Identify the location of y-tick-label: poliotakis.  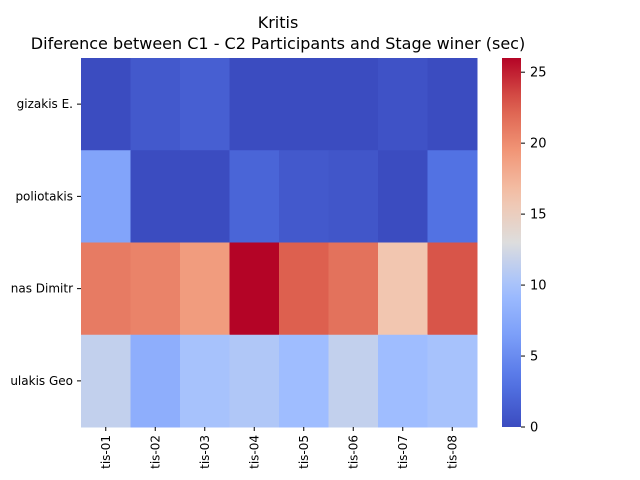
(44, 196).